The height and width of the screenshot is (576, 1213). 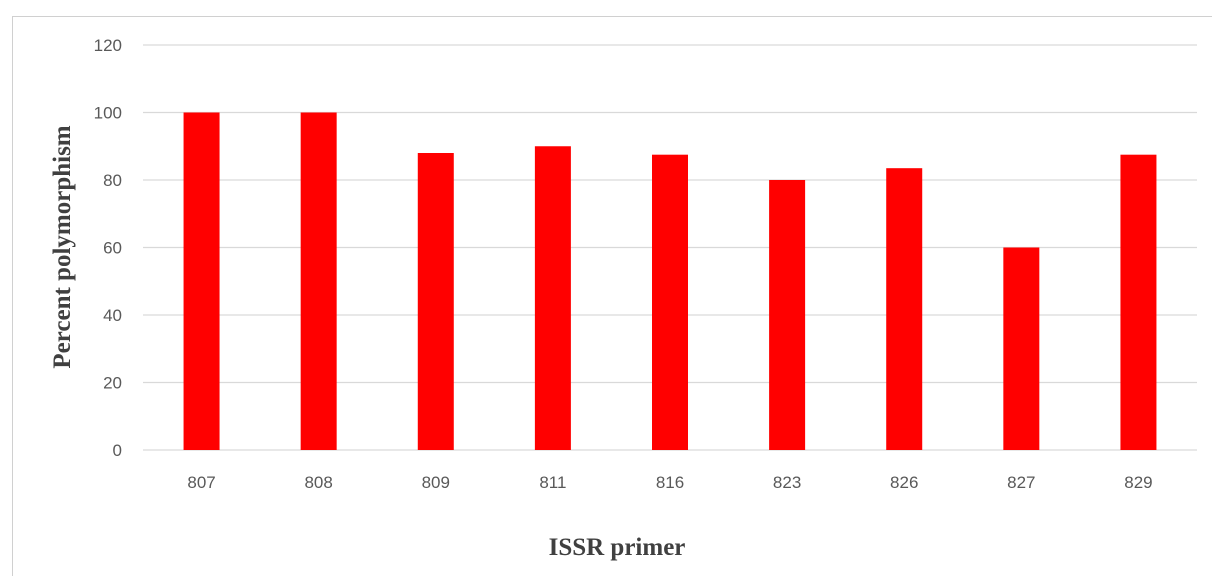 What do you see at coordinates (62, 246) in the screenshot?
I see `y-axis-title: Percent polymorphism` at bounding box center [62, 246].